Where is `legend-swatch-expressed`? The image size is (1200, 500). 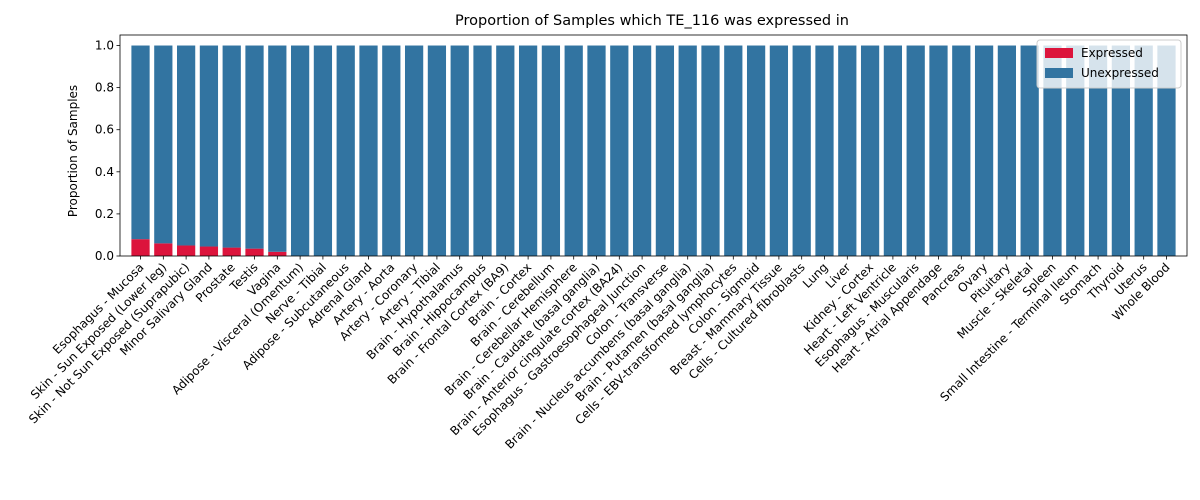
legend-swatch-expressed is located at coordinates (1059, 53).